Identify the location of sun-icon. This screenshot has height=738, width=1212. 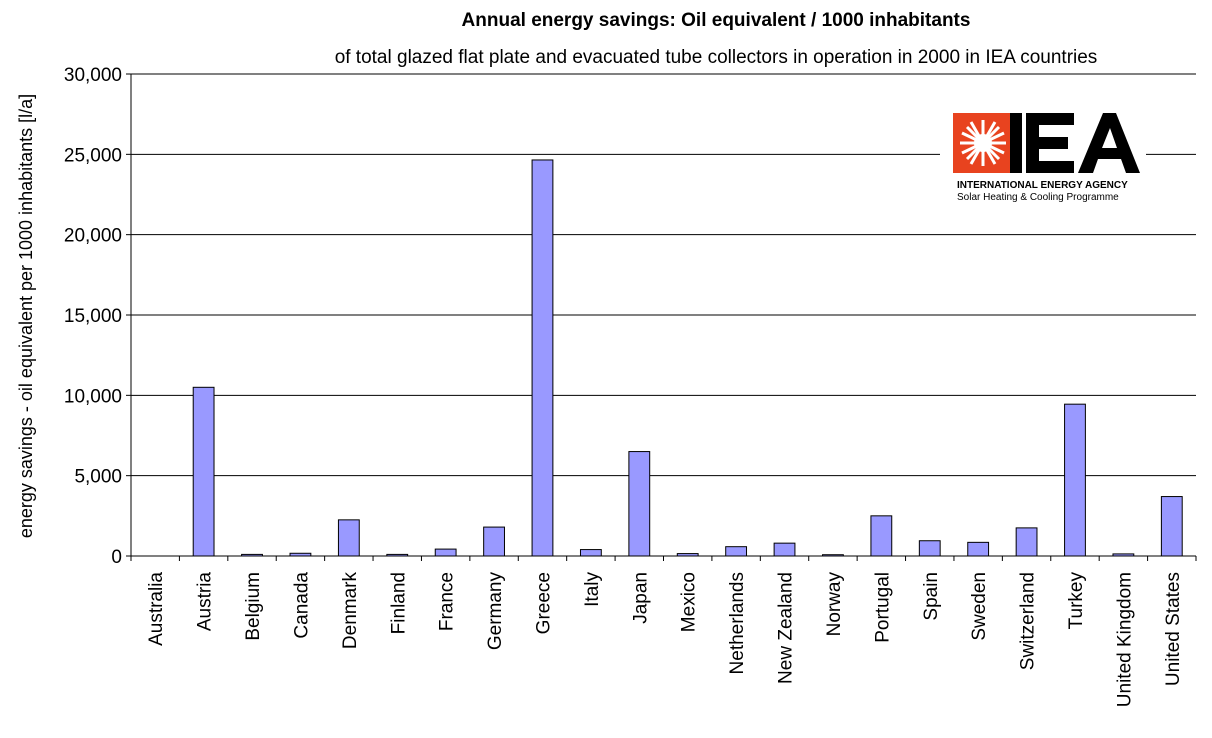
(983, 143).